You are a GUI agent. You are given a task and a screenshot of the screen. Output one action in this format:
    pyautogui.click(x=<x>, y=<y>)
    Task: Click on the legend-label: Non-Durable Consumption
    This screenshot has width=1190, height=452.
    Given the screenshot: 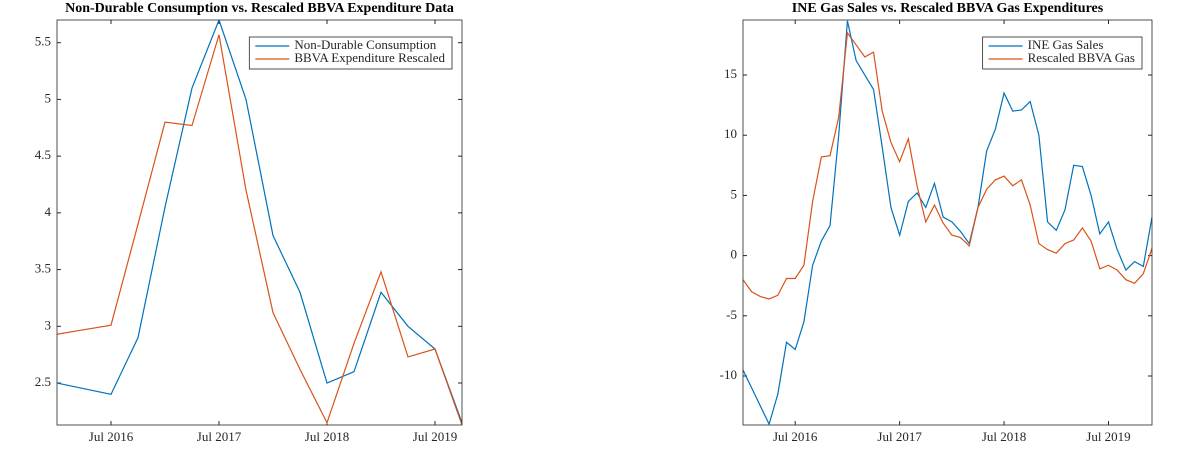 What is the action you would take?
    pyautogui.click(x=365, y=44)
    